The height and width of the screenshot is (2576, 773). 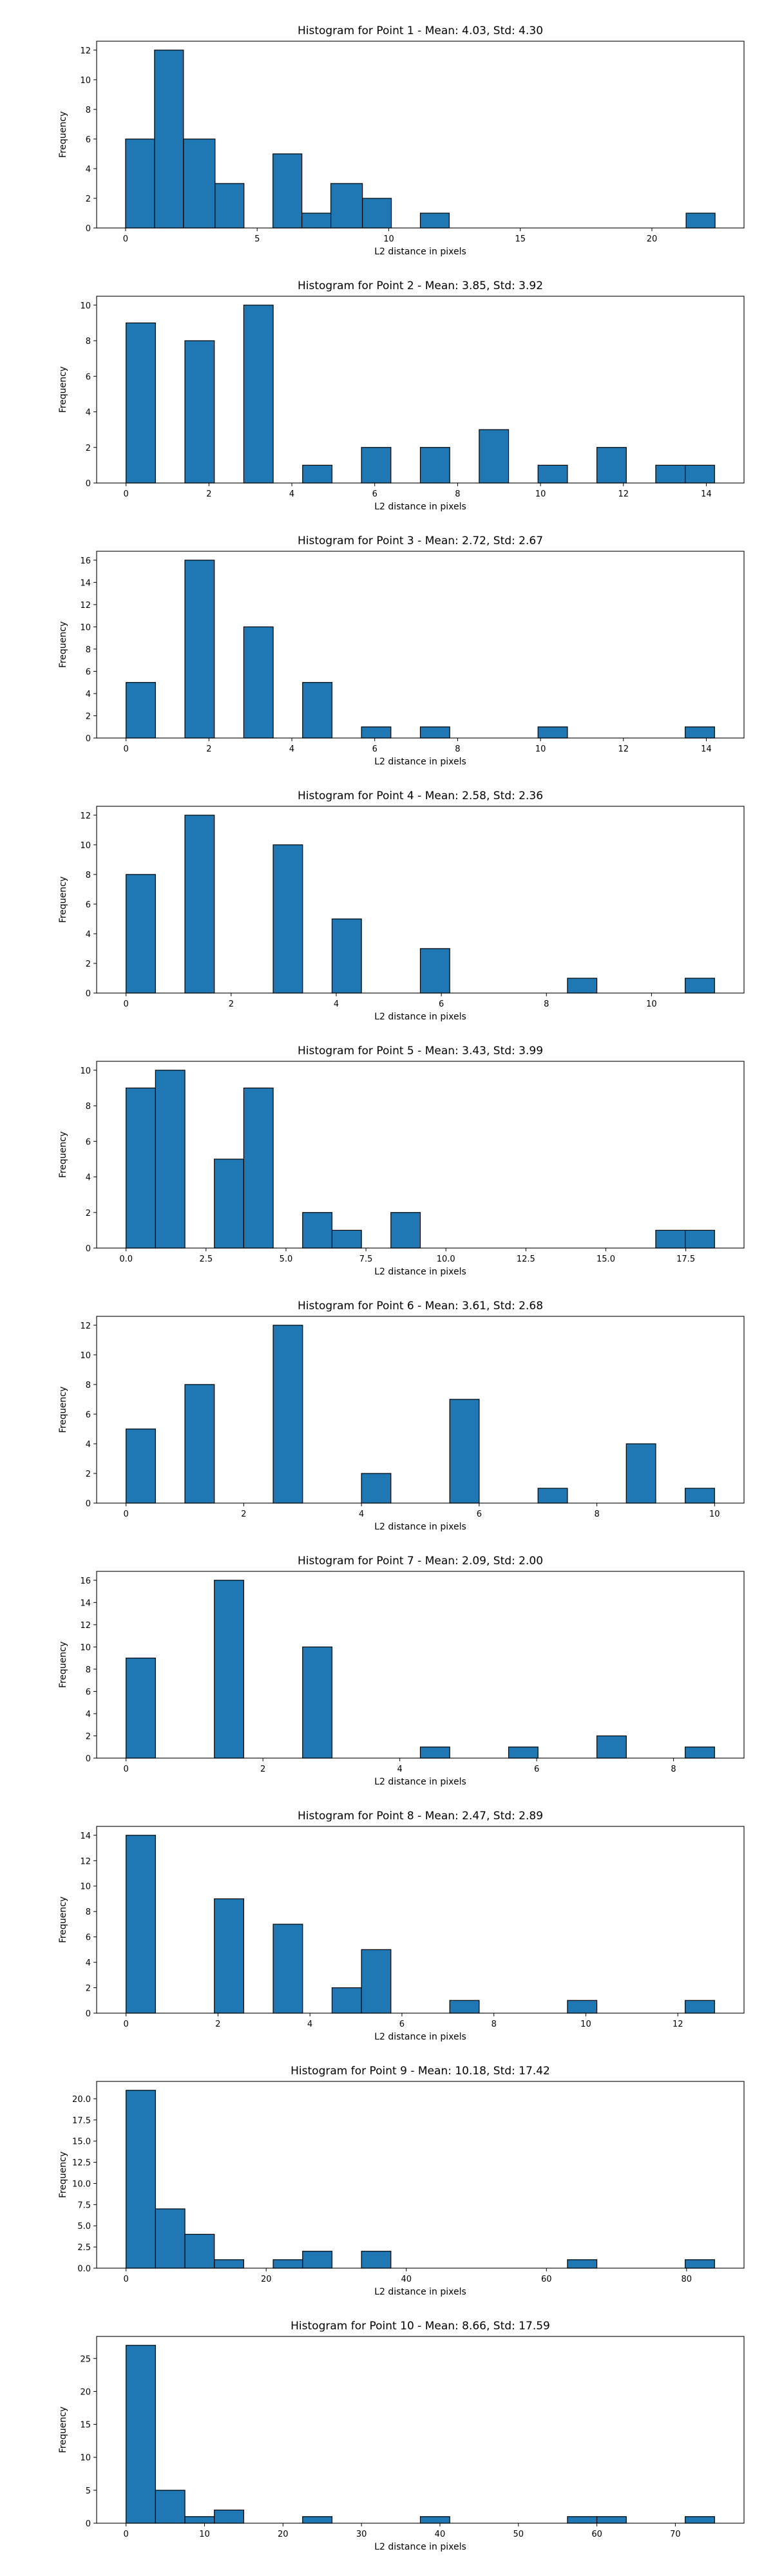 What do you see at coordinates (286, 1259) in the screenshot?
I see `x-tick-label: 5.0` at bounding box center [286, 1259].